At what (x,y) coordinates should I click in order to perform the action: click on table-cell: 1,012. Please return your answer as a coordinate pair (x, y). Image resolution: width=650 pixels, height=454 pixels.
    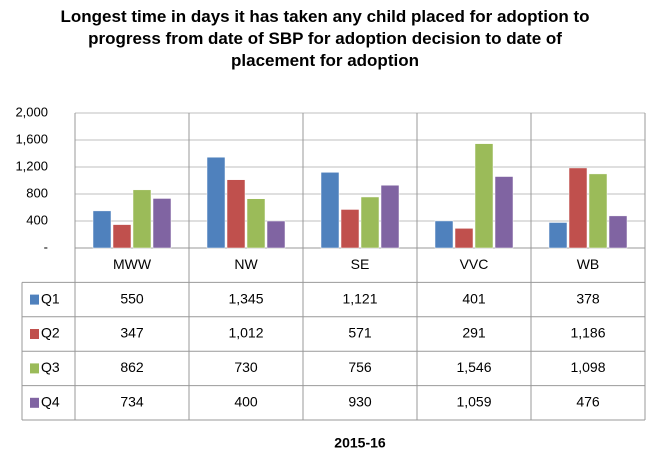
    Looking at the image, I should click on (245, 333).